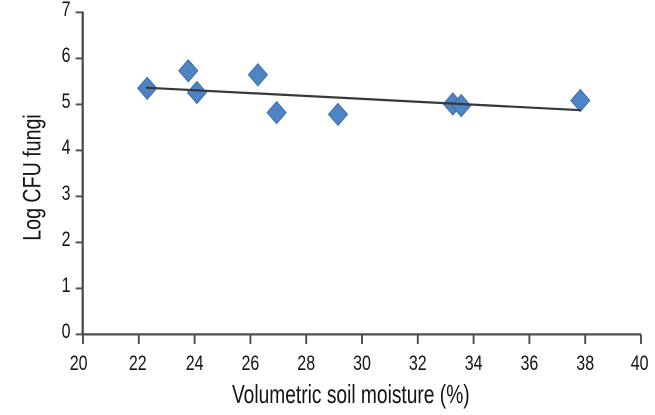 This screenshot has height=415, width=655. Describe the element at coordinates (66, 101) in the screenshot. I see `svg-text: 5` at that location.